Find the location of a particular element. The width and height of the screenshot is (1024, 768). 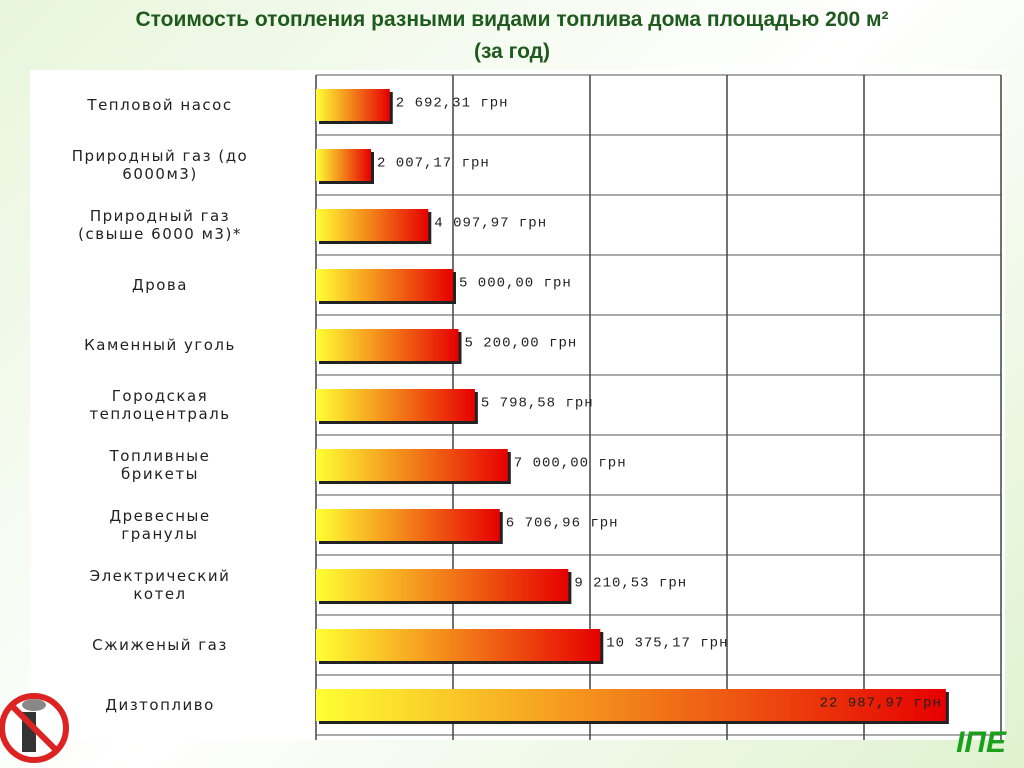

value-label: 9 210,53 грн is located at coordinates (630, 584).